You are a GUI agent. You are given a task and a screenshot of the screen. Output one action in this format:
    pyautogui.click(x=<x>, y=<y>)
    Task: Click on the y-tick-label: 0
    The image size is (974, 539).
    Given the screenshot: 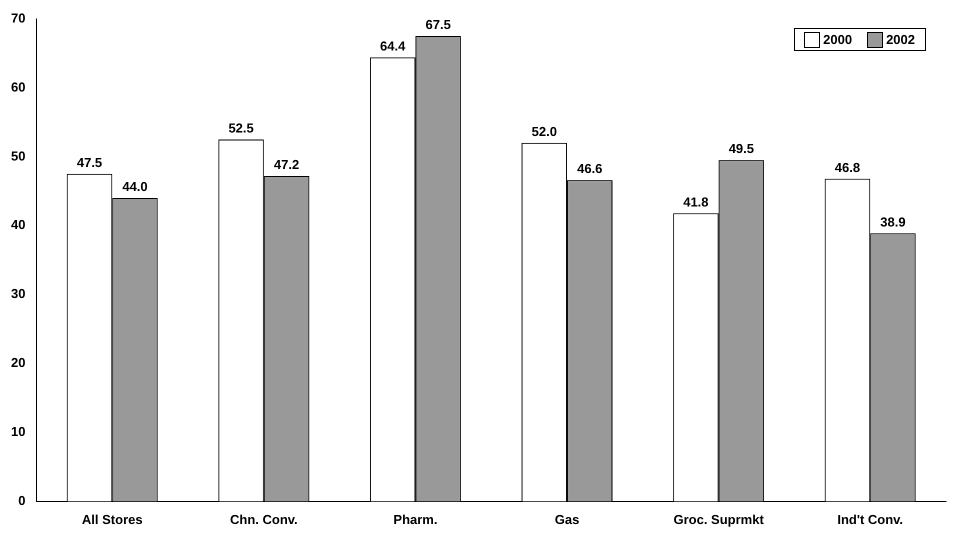 What is the action you would take?
    pyautogui.click(x=22, y=500)
    